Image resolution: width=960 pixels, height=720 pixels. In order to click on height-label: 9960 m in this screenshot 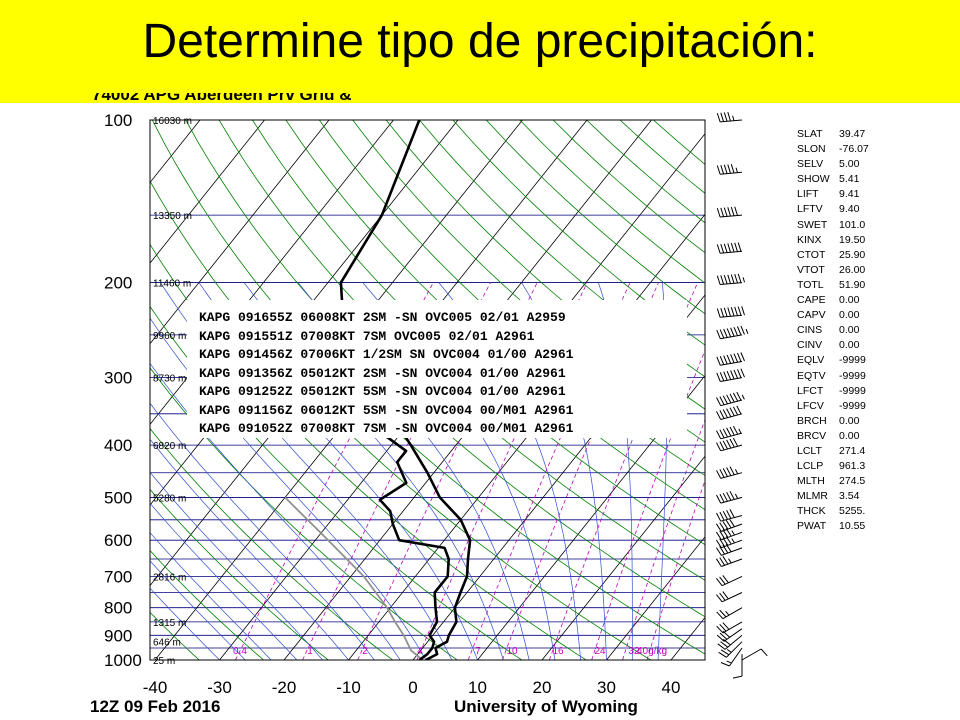, I will do `click(169, 336)`.